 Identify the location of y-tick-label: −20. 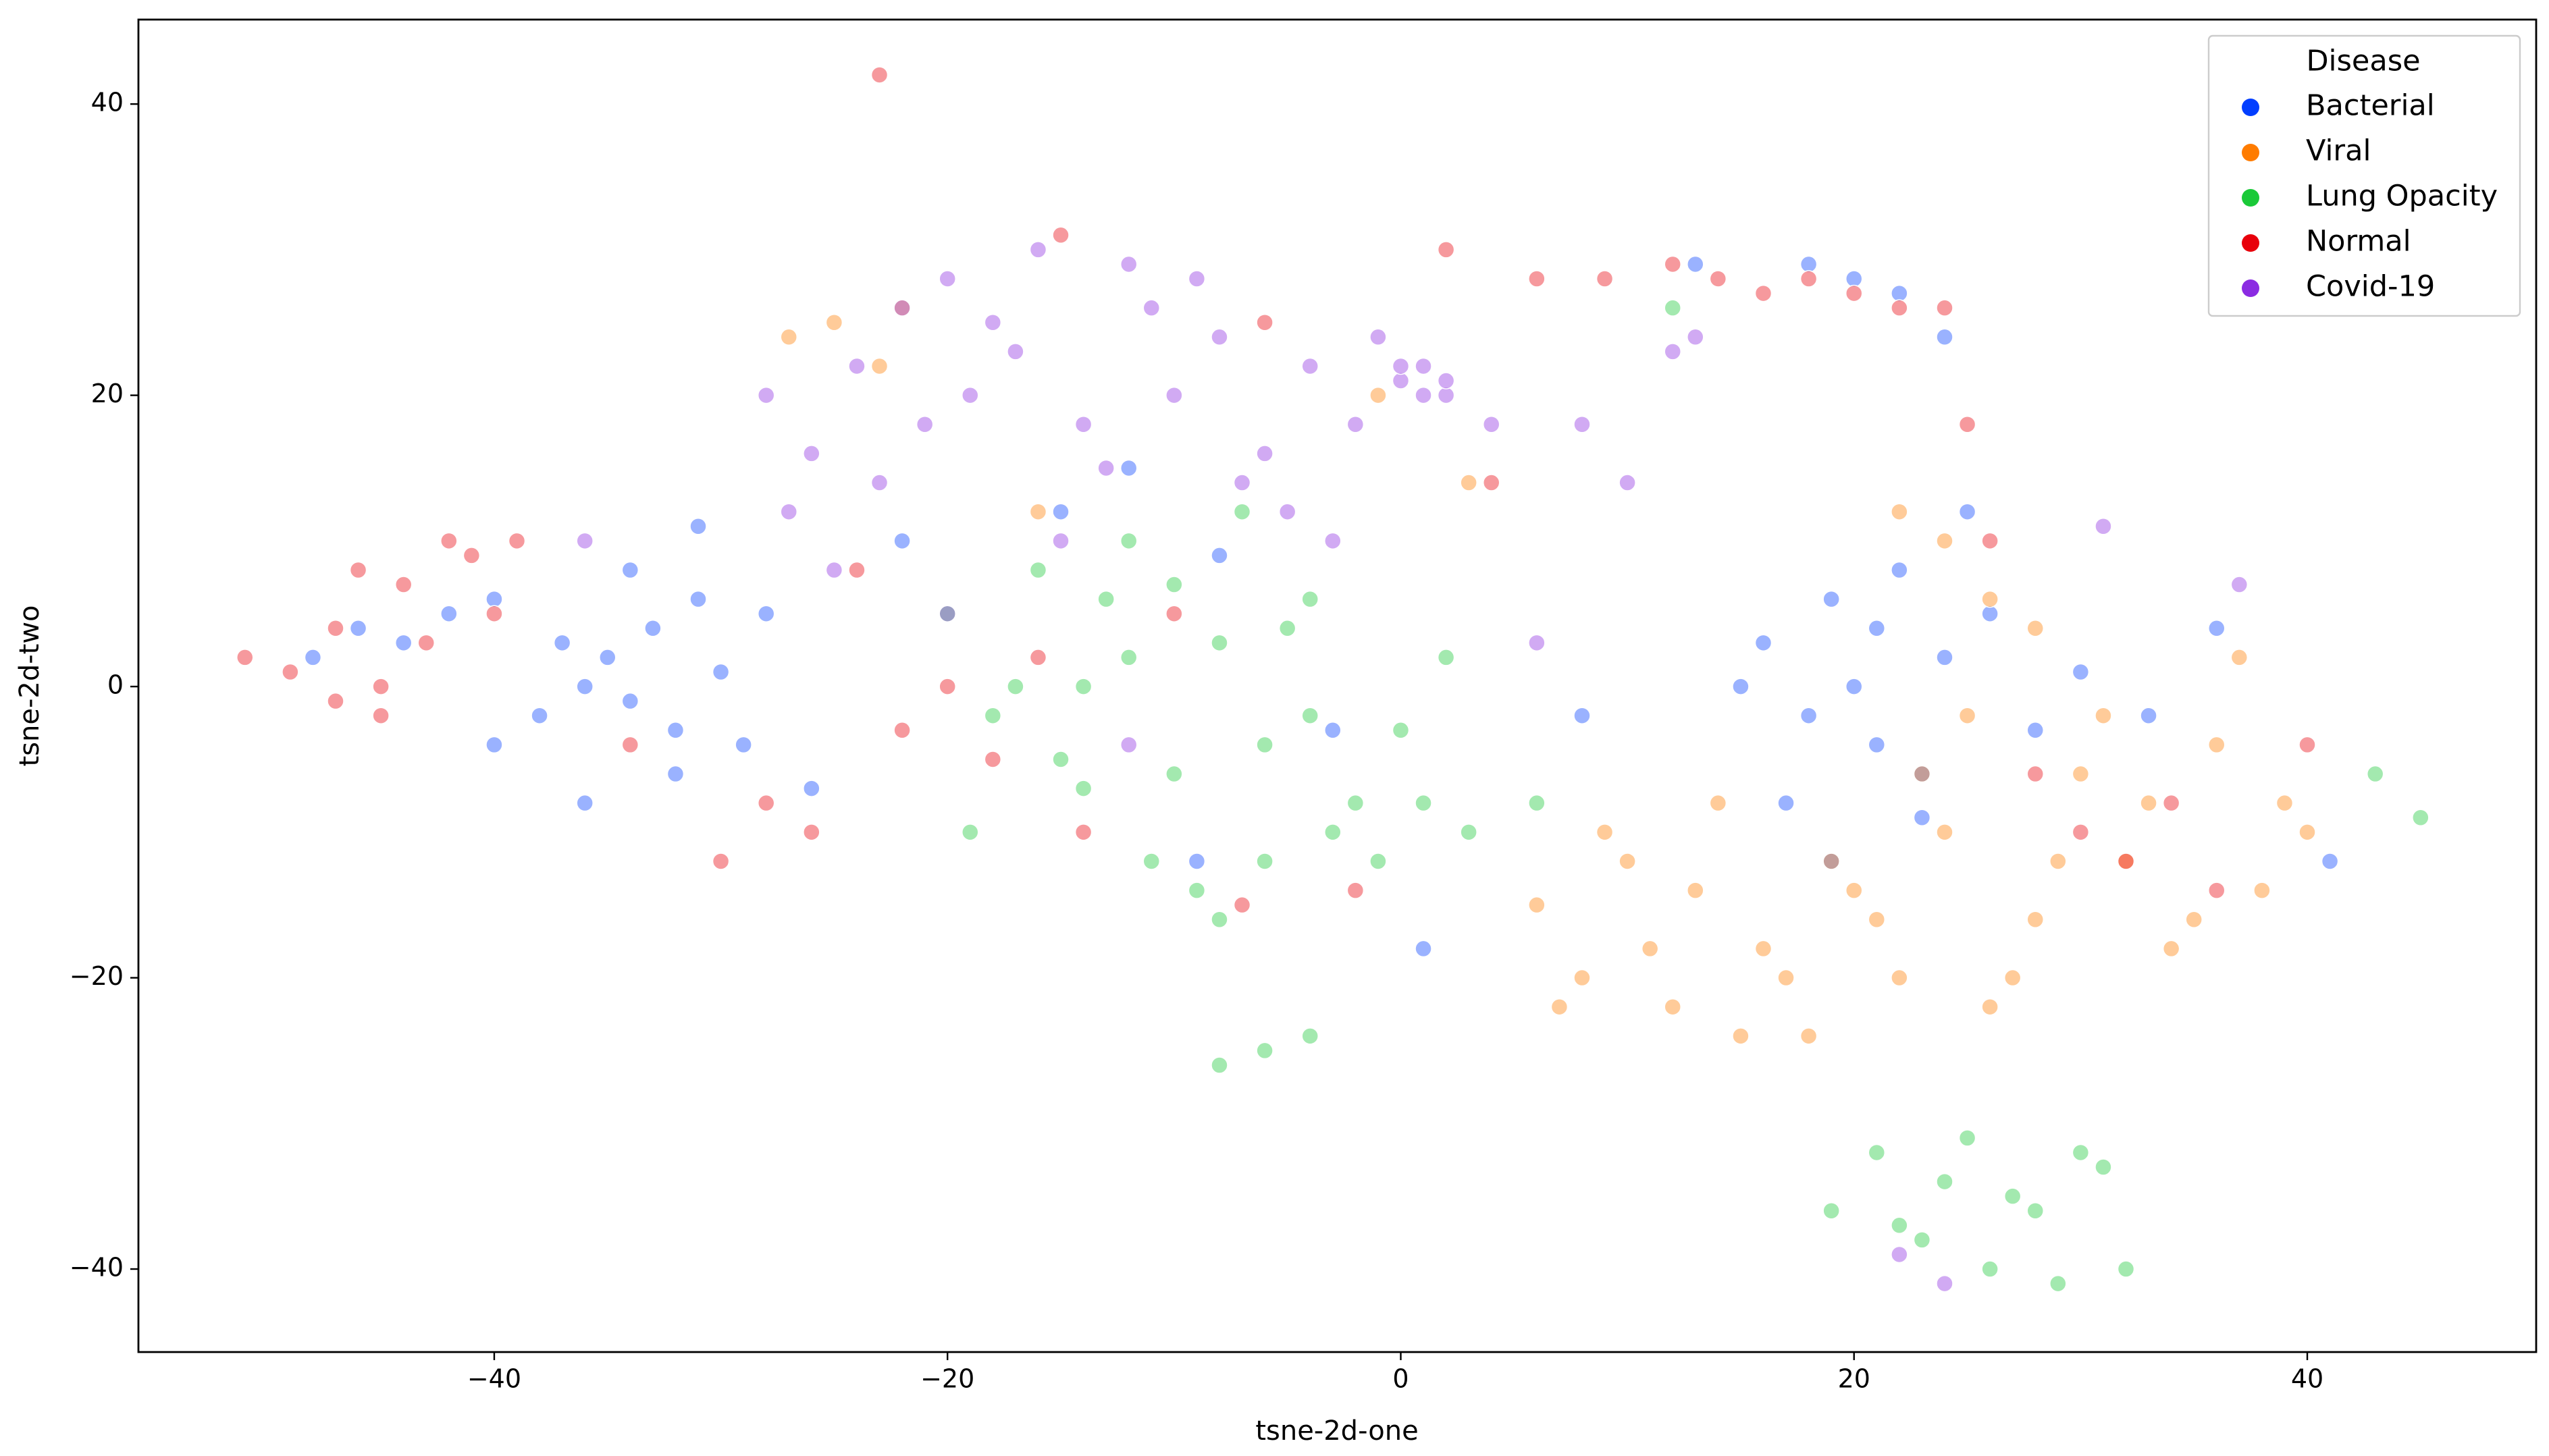
(97, 976).